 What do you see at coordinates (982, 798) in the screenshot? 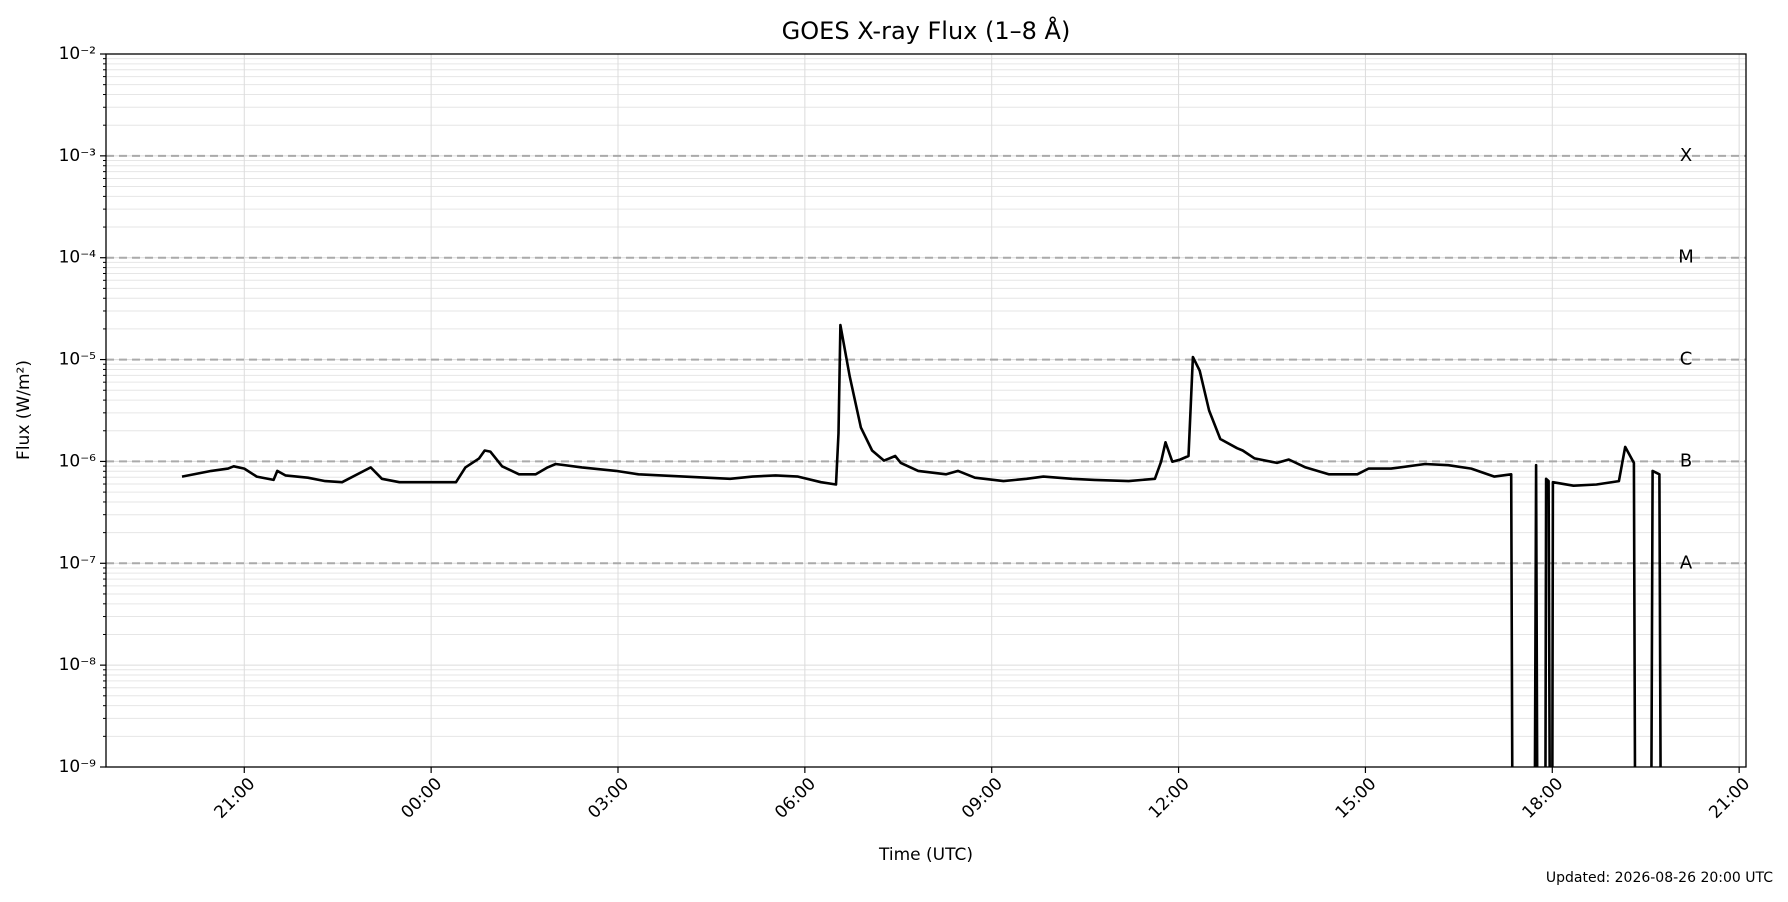
I see `x-tick-label: 09:00` at bounding box center [982, 798].